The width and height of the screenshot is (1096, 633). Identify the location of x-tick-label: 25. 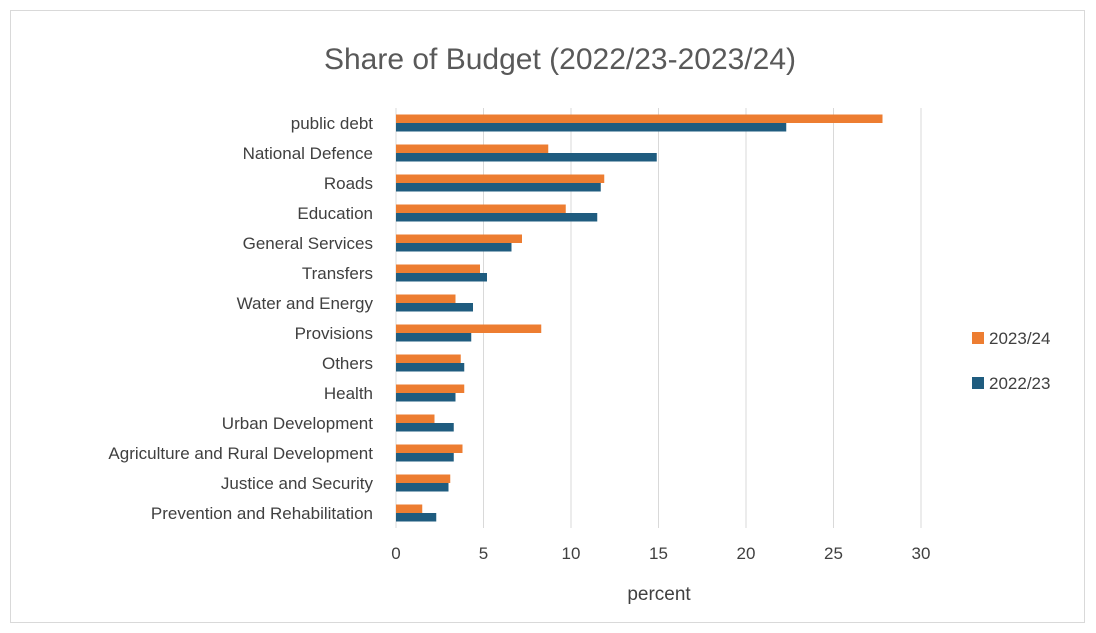
(833, 553).